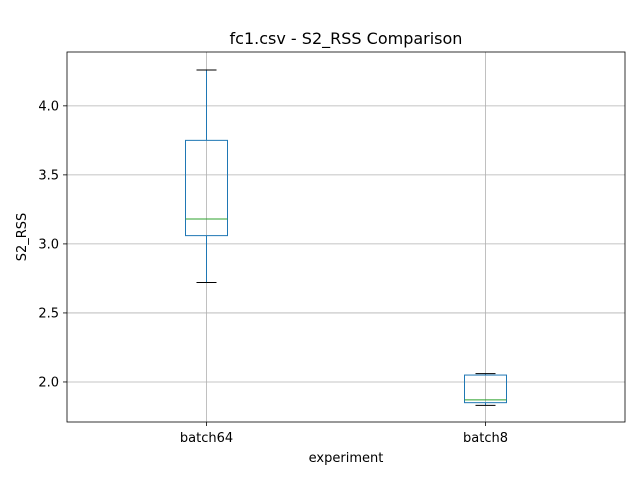  Describe the element at coordinates (48, 106) in the screenshot. I see `y-tick-label-4: 4.0` at that location.